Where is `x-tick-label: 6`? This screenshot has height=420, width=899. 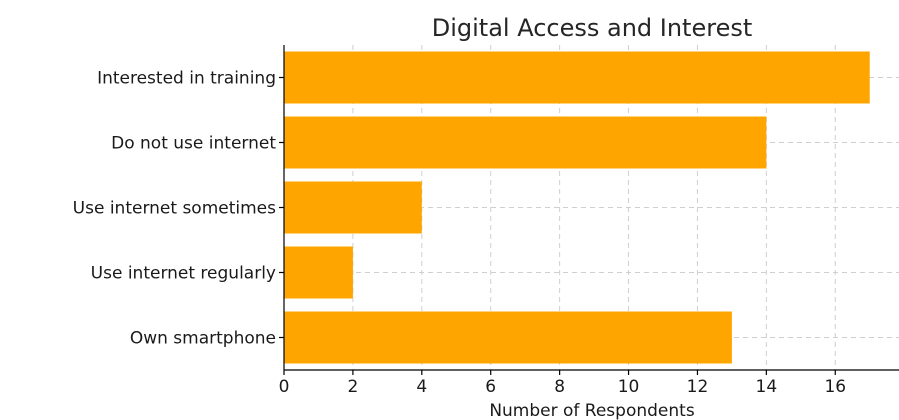 x-tick-label: 6 is located at coordinates (490, 387).